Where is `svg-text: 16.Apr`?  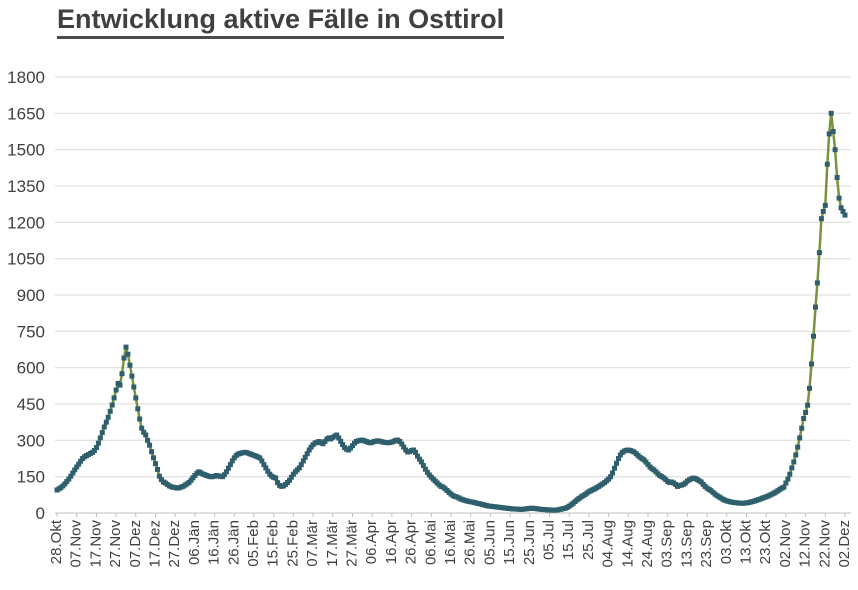 svg-text: 16.Apr is located at coordinates (391, 542).